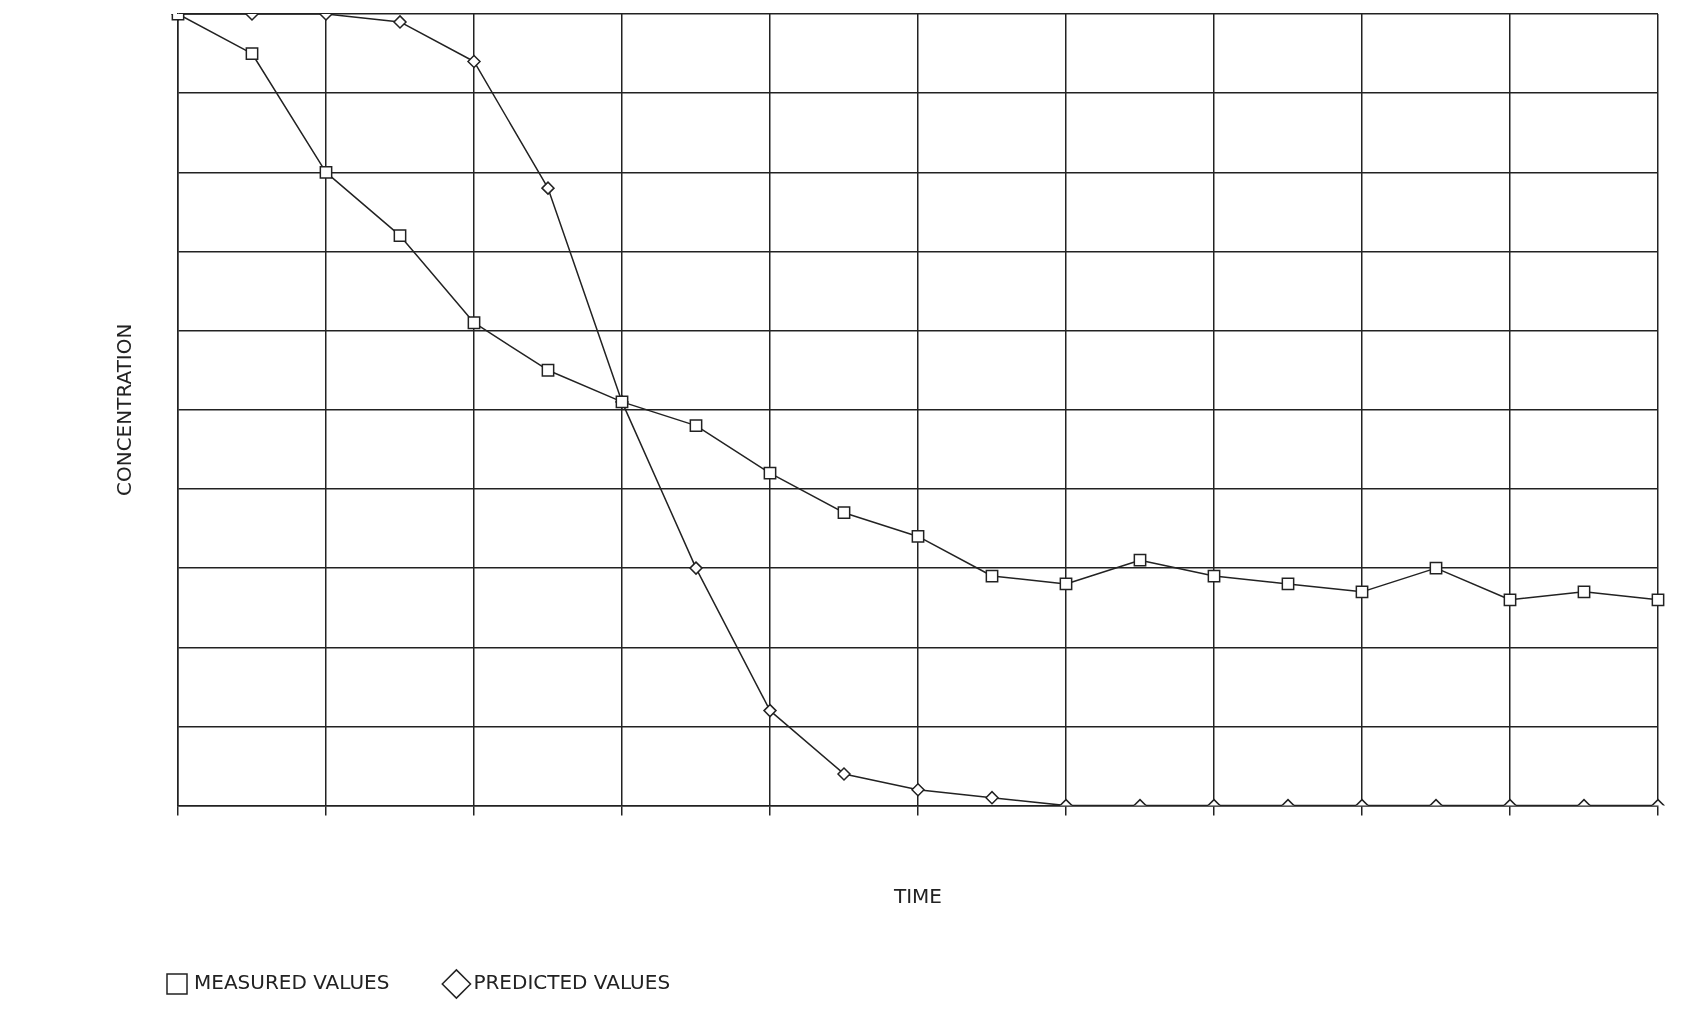 The height and width of the screenshot is (1014, 1688). Describe the element at coordinates (572, 982) in the screenshot. I see `legend-label: PREDICTED VALUES` at that location.